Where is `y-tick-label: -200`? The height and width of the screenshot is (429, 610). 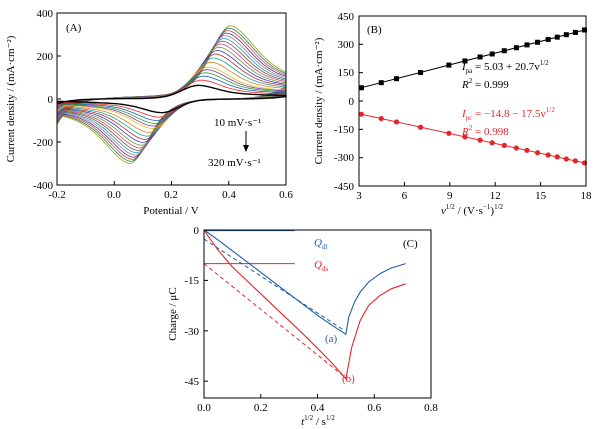
y-tick-label: -200 is located at coordinates (43, 143).